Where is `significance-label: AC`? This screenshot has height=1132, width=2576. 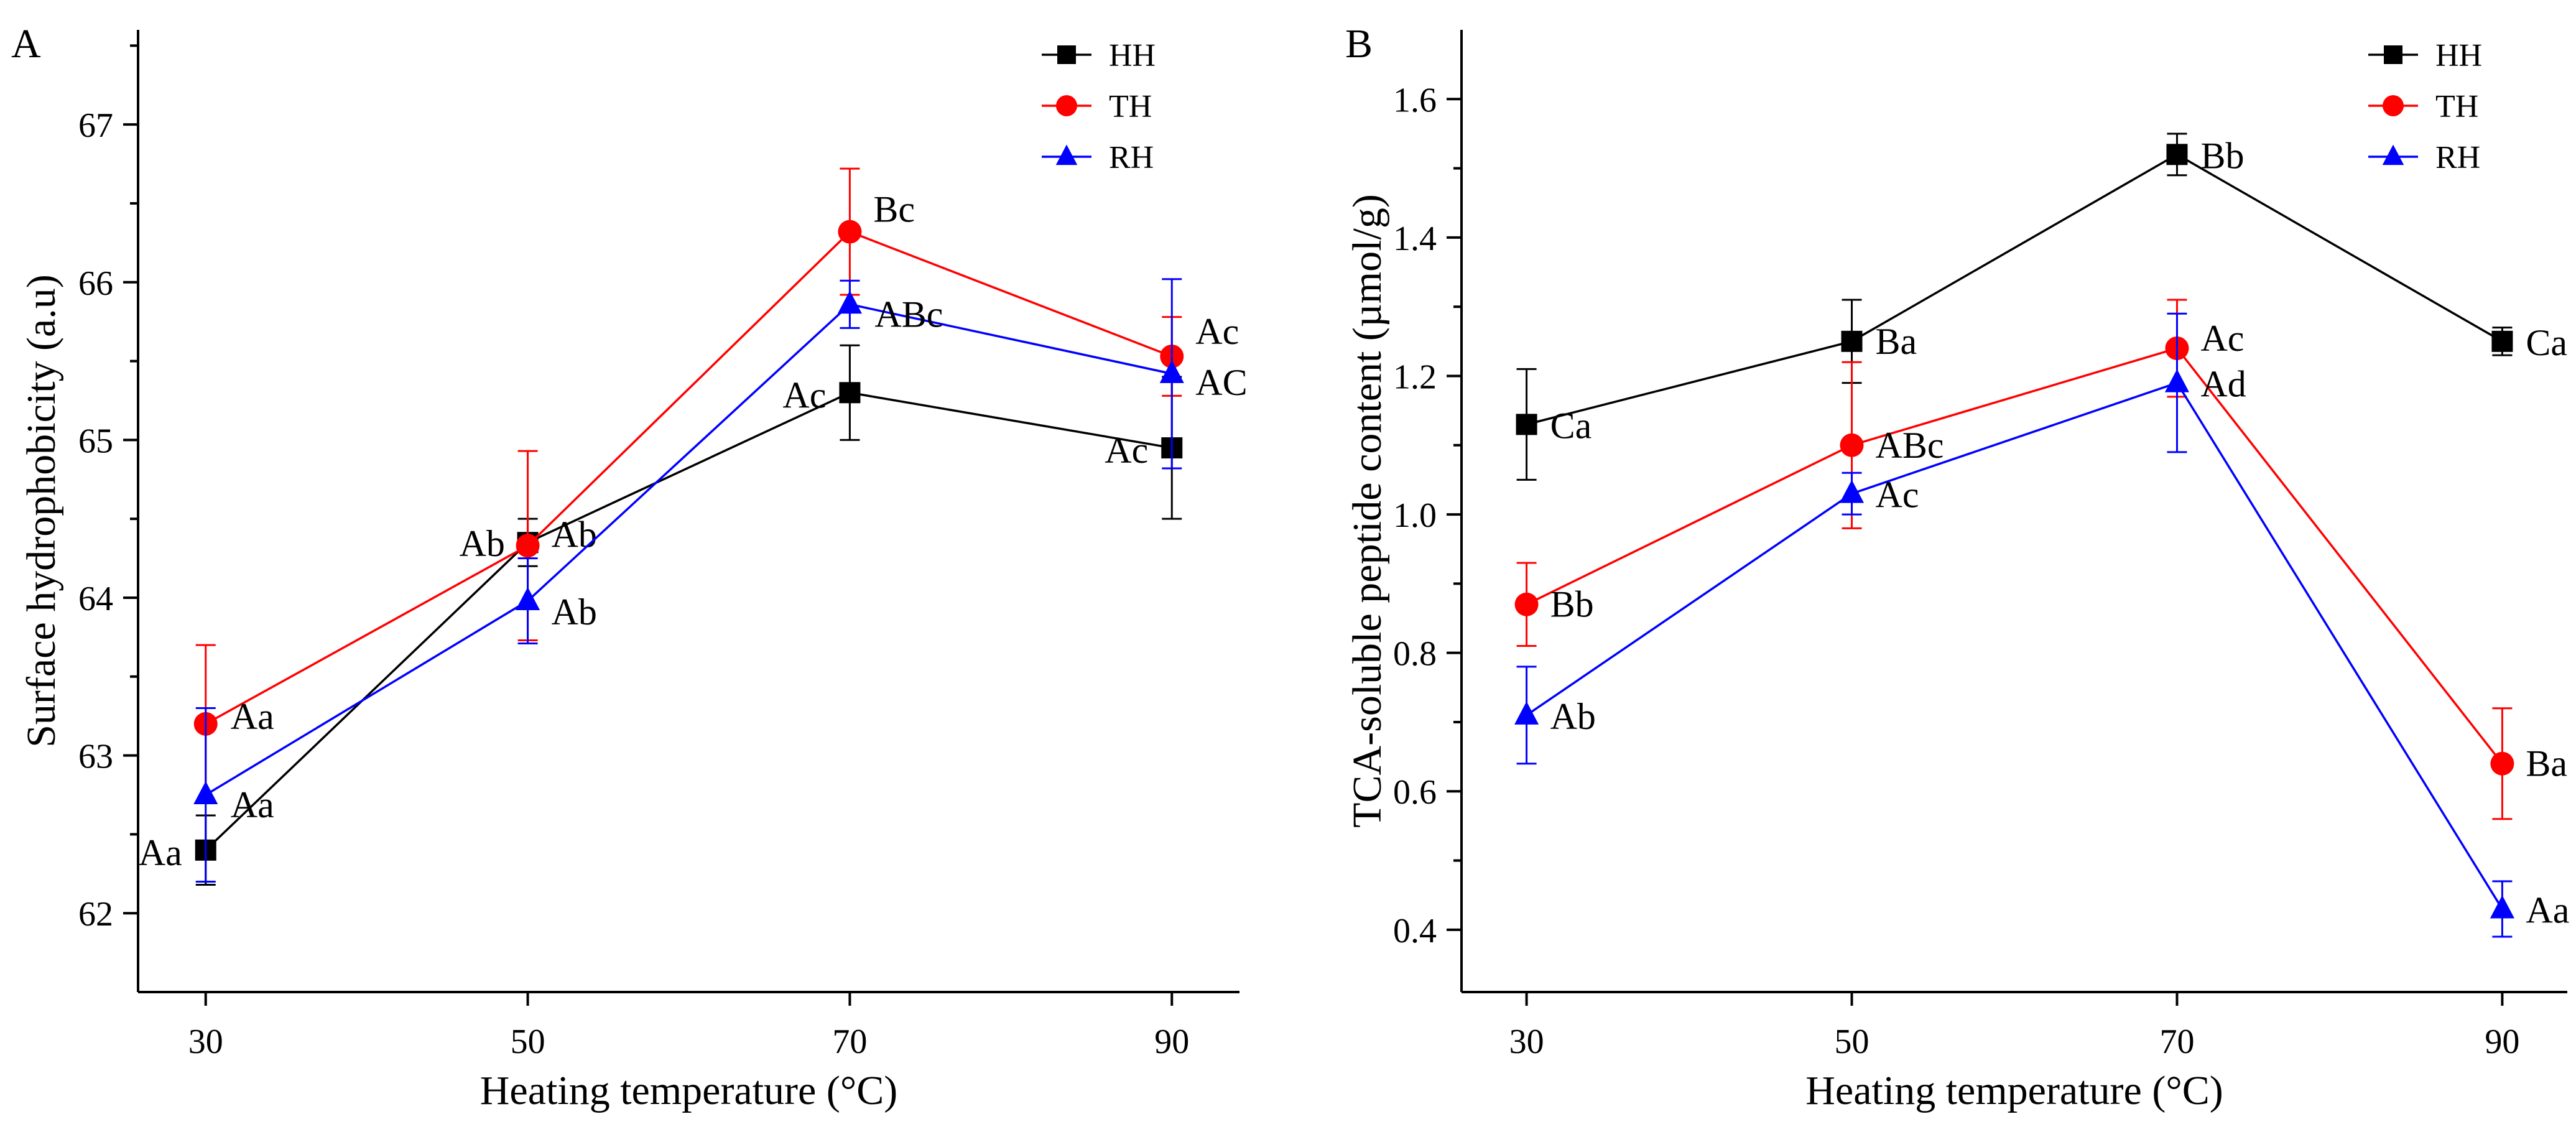
significance-label: AC is located at coordinates (1221, 382).